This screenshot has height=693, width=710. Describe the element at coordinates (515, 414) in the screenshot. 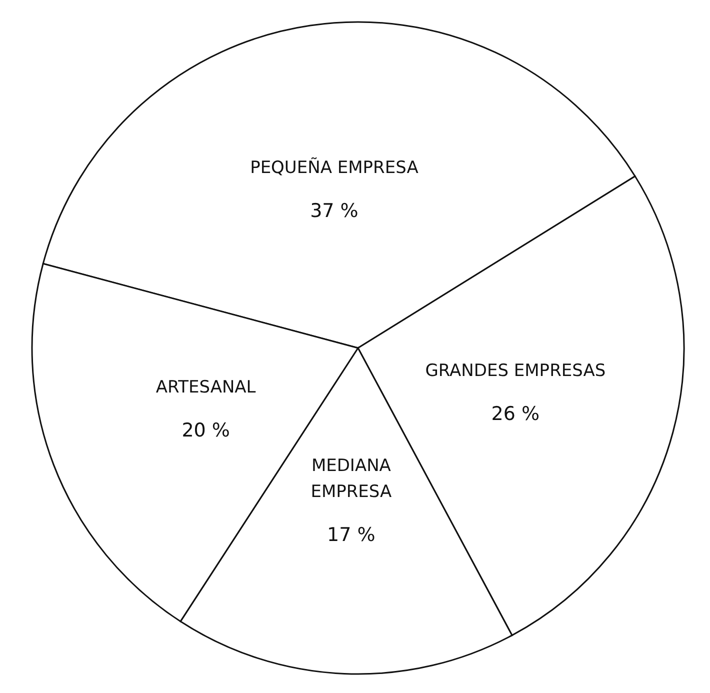

I see `data-label: 26 %` at that location.